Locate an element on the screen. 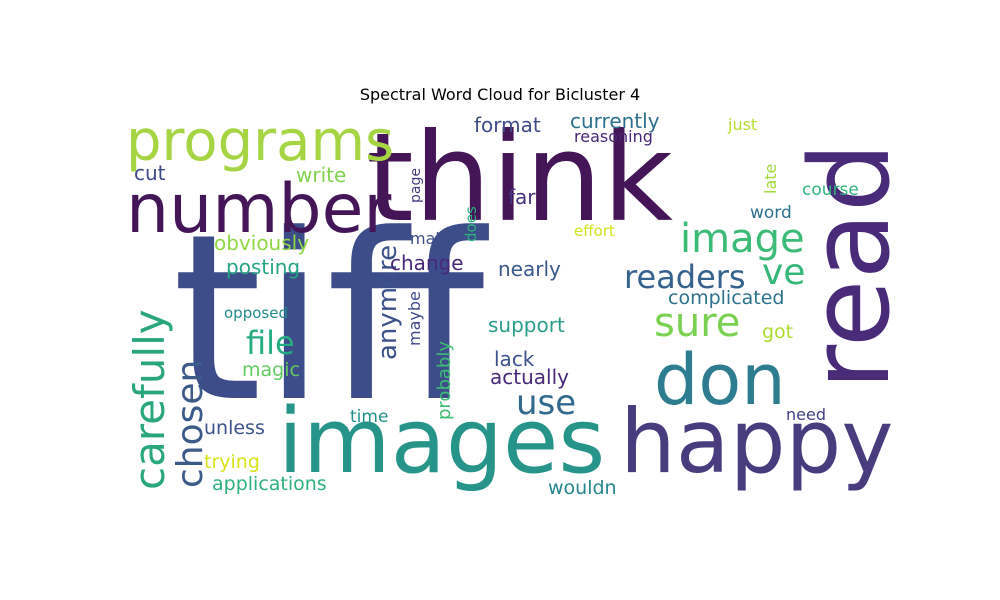 The width and height of the screenshot is (1000, 600). word-file: file is located at coordinates (270, 343).